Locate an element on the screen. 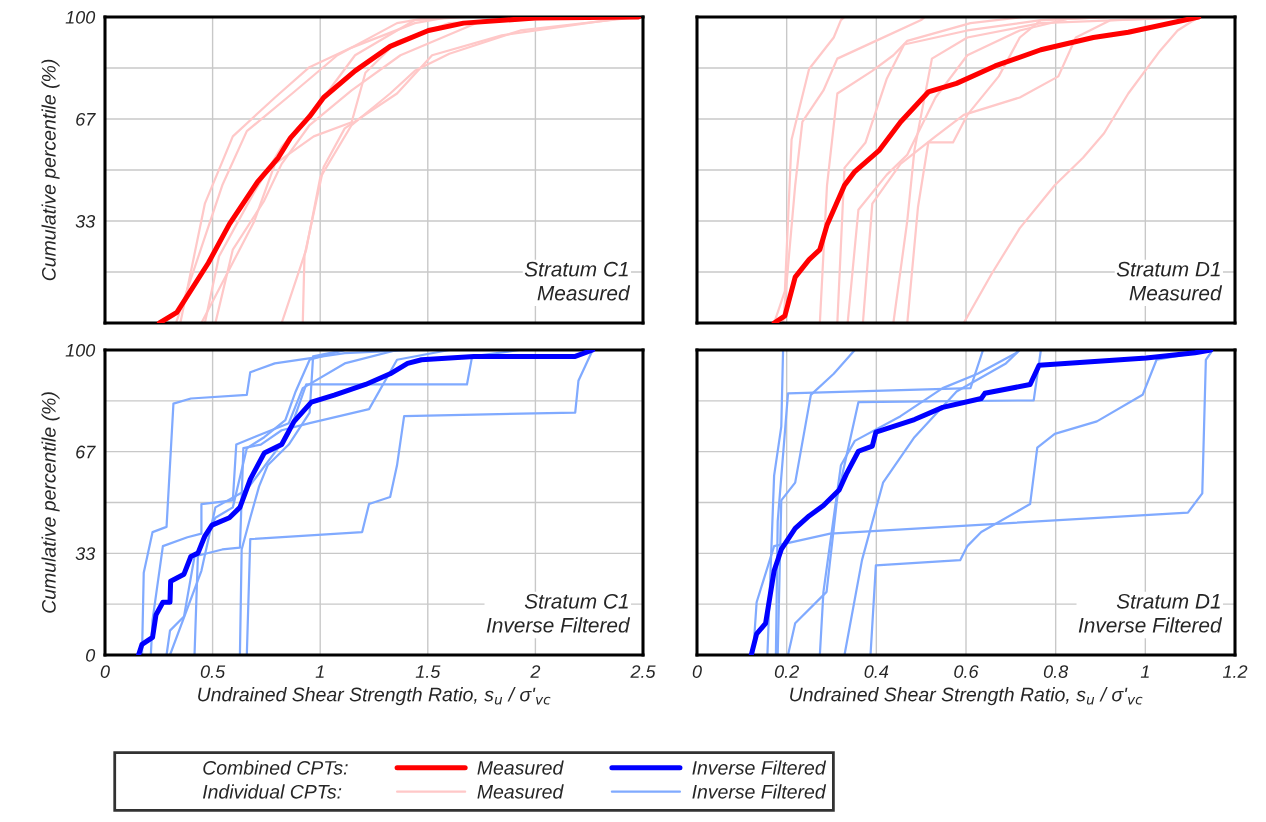 The width and height of the screenshot is (1266, 822). x-tick-label: 1.5 is located at coordinates (428, 671).